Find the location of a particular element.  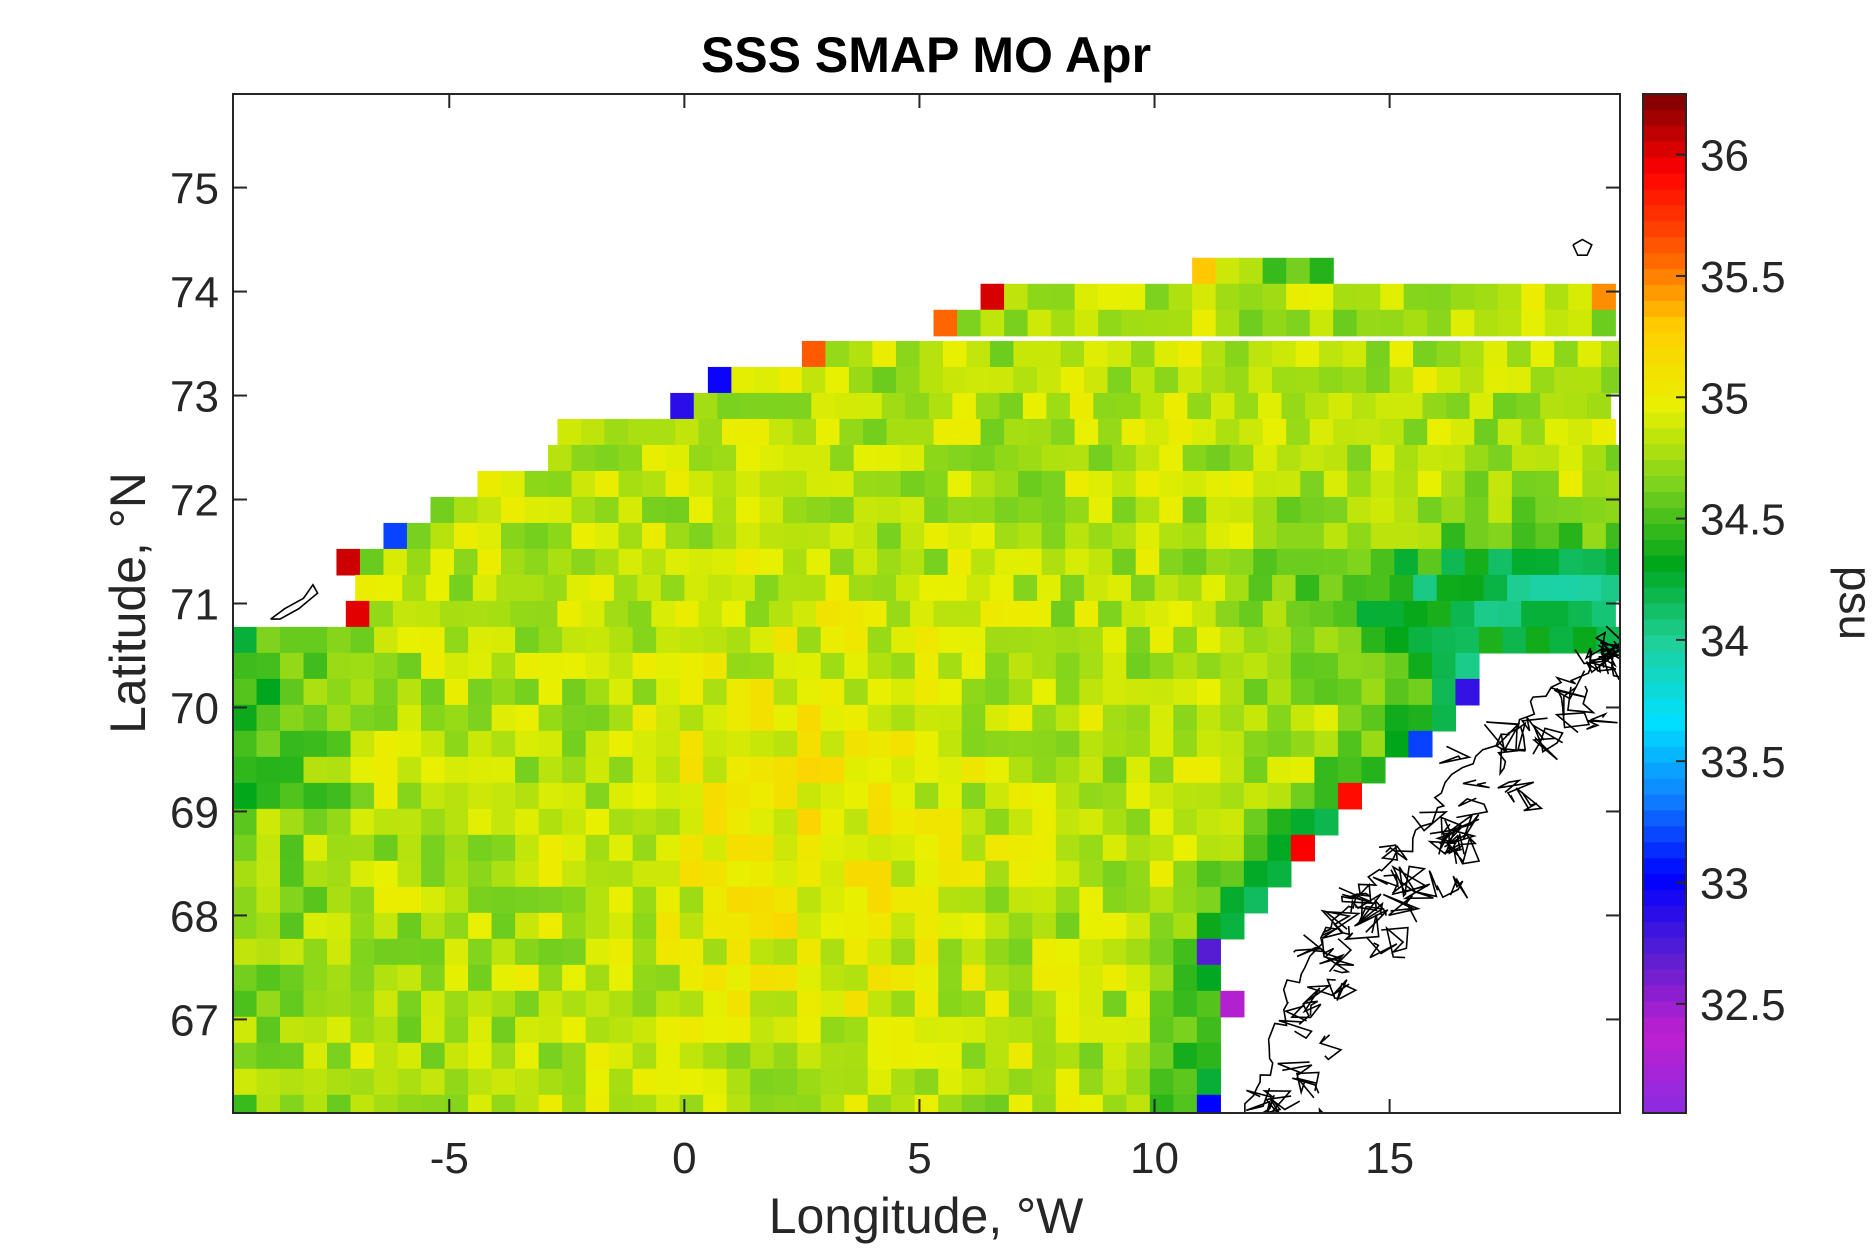

colorbar-frame is located at coordinates (1664, 603).